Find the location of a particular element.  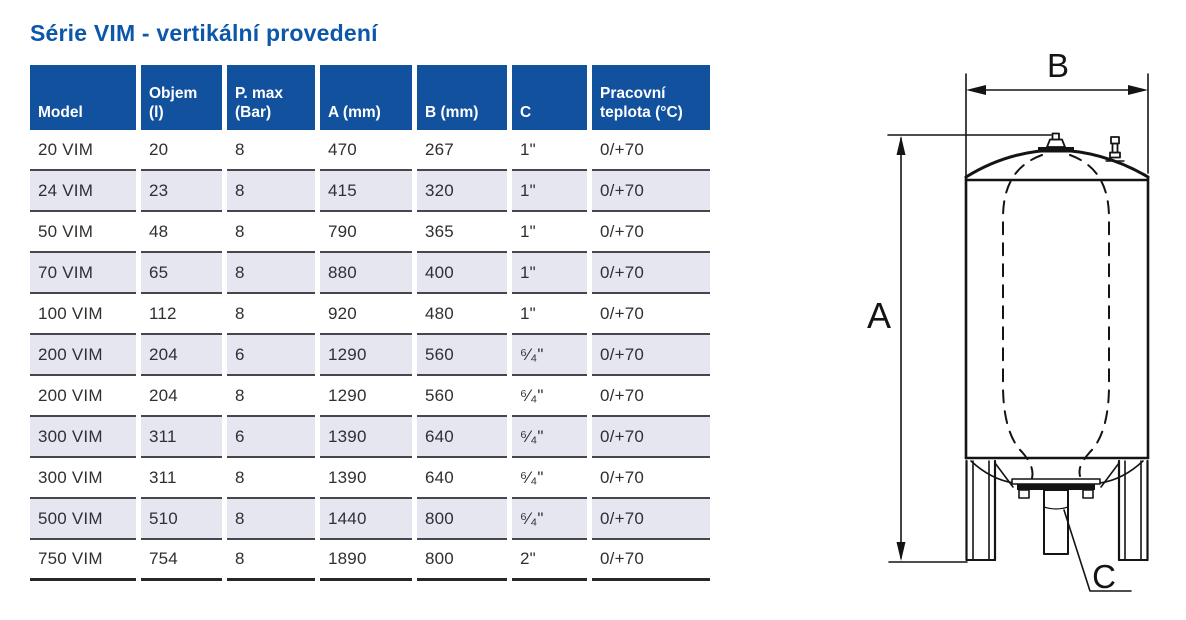

table-row: 200 VIM 204 8 1290 560 ⁶⁄₄" 0/+70 is located at coordinates (370, 396).